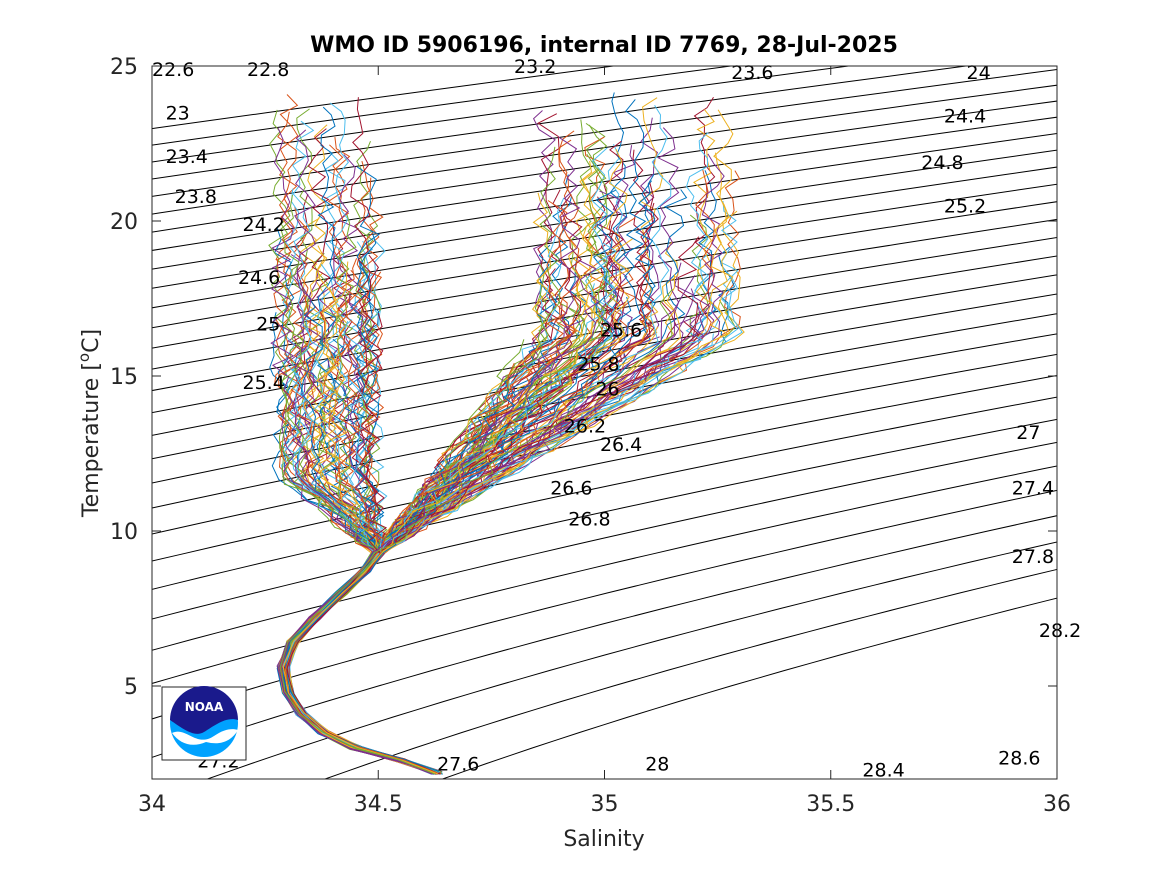 This screenshot has height=875, width=1167. I want to click on density-contour-label: 26.2, so click(585, 427).